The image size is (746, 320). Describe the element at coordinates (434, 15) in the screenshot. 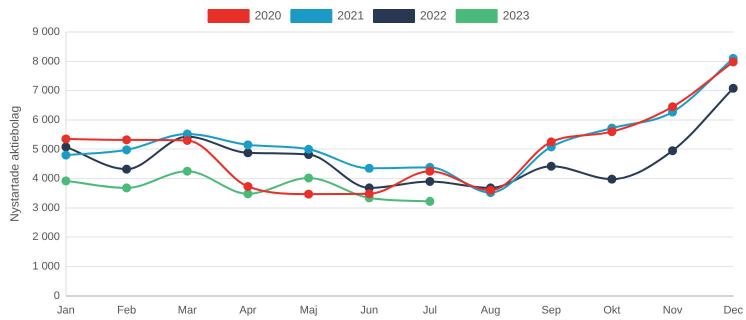

I see `legend-label: 2022` at that location.